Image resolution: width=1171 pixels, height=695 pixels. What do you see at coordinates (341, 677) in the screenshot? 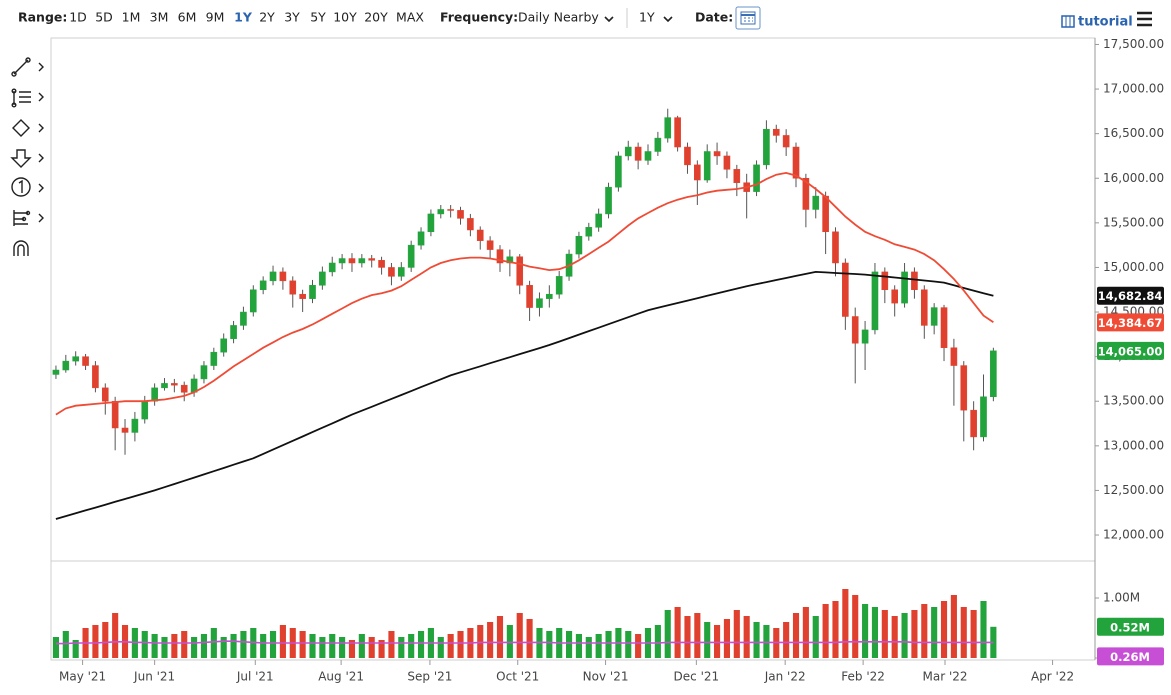
I see `x-tick-label: Aug '21` at bounding box center [341, 677].